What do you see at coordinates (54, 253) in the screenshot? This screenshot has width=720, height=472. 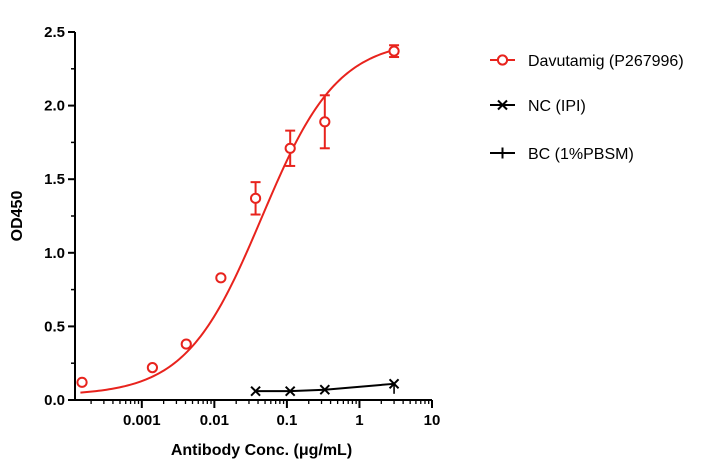 I see `y-tick-label: 1.0` at bounding box center [54, 253].